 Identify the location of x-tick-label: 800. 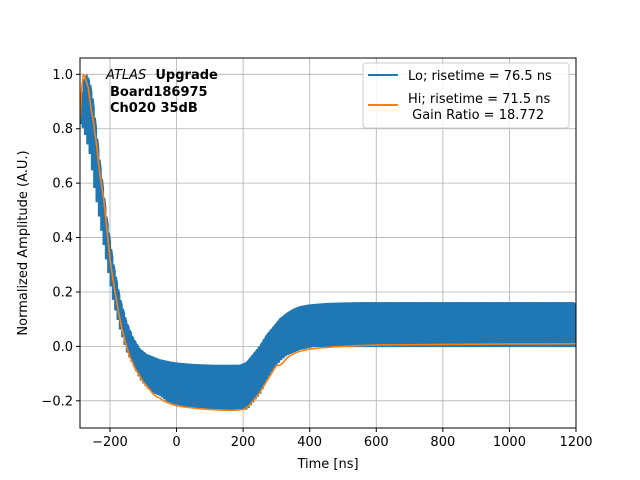
(442, 442).